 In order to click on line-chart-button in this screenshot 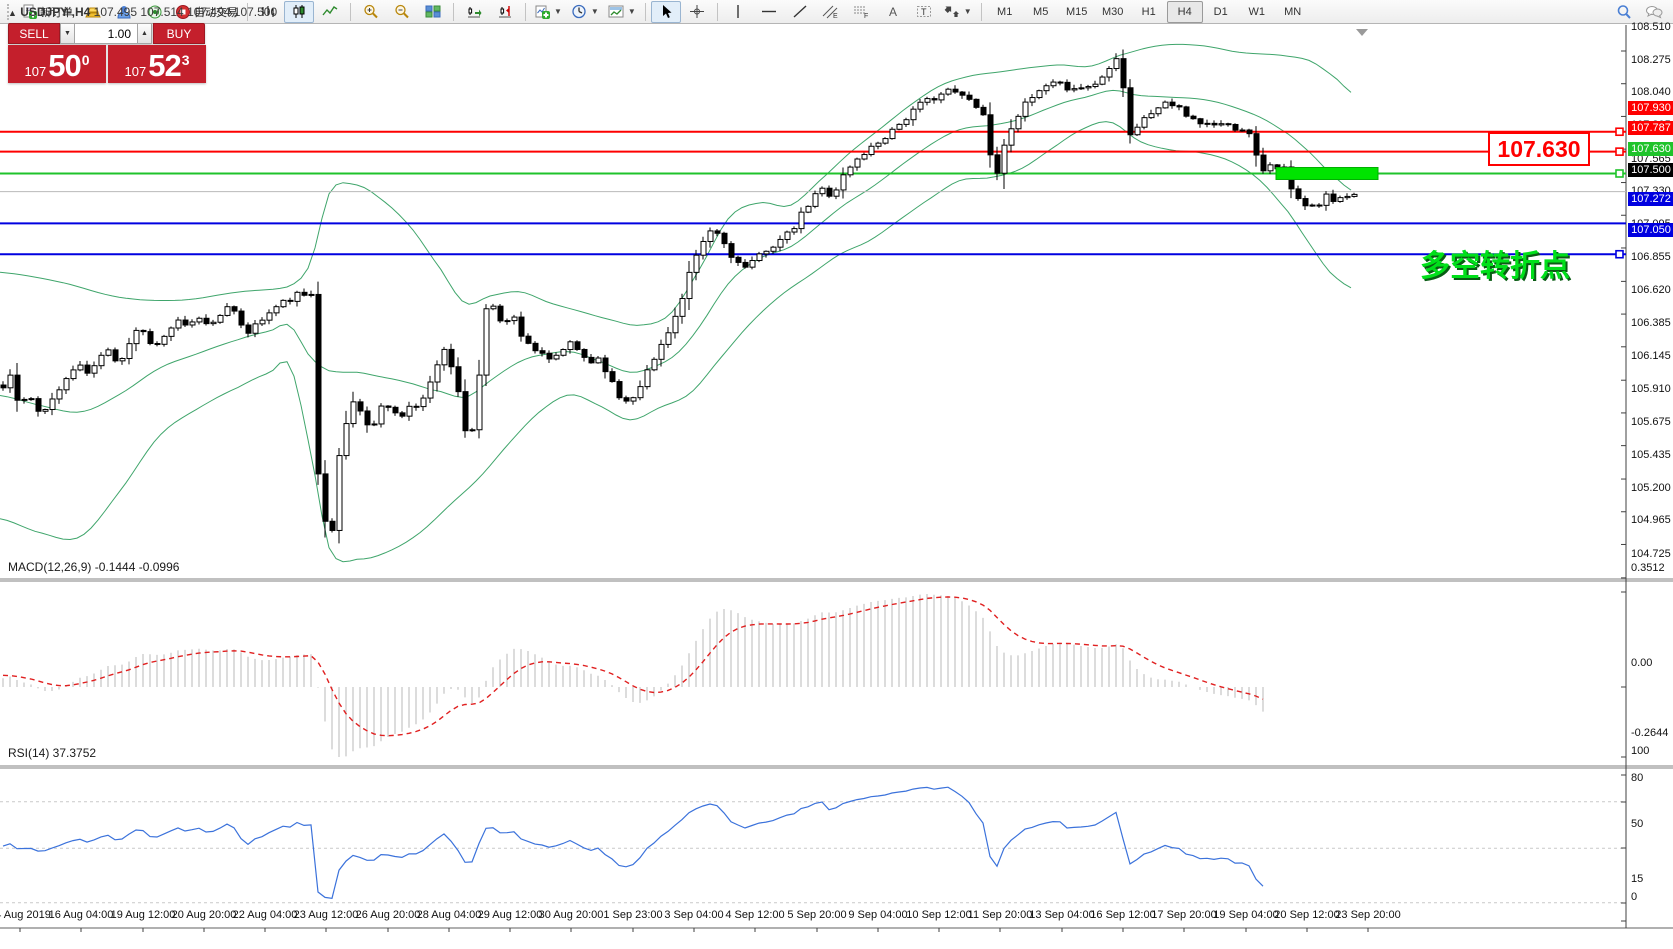, I will do `click(330, 12)`.